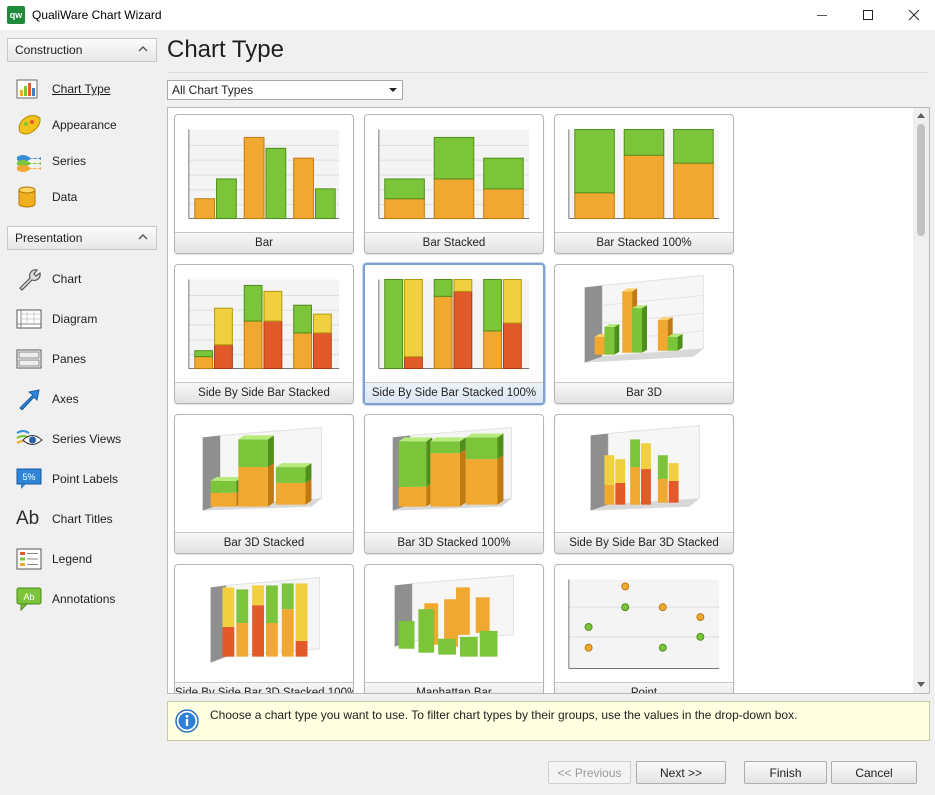 Image resolution: width=935 pixels, height=795 pixels. I want to click on nav-item-point-labels: 5% Point Labels, so click(67, 479).